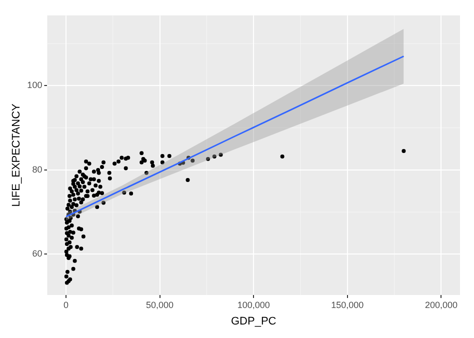 The width and height of the screenshot is (474, 338). Describe the element at coordinates (16, 154) in the screenshot. I see `y-axis-title: LIFE_EXPECTANCY` at that location.